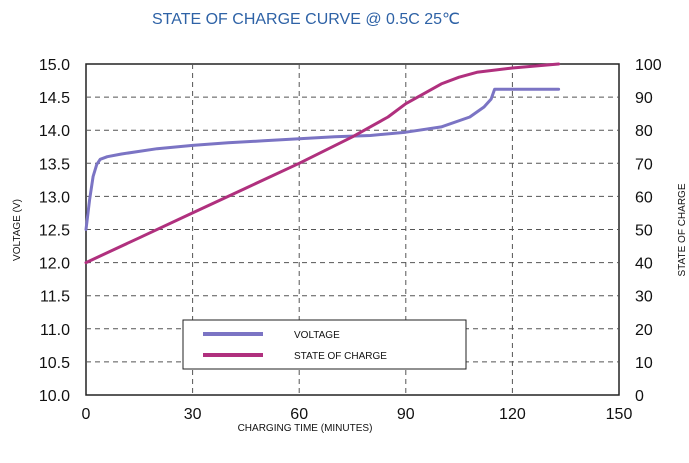 The image size is (689, 463). I want to click on y-right-tick-label: 30, so click(644, 297).